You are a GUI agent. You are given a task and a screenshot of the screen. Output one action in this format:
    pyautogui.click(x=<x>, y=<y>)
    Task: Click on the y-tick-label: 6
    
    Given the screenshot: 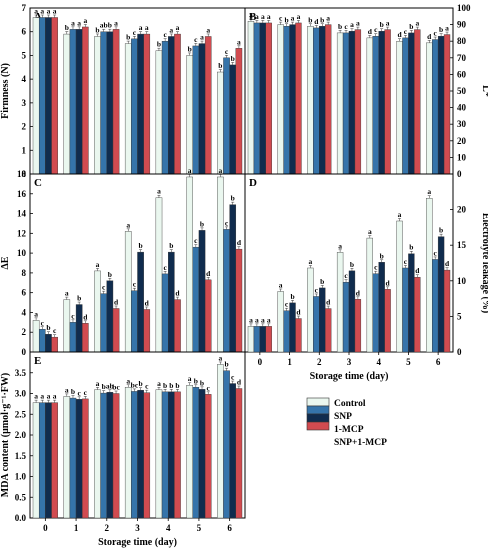 What is the action you would take?
    pyautogui.click(x=24, y=293)
    